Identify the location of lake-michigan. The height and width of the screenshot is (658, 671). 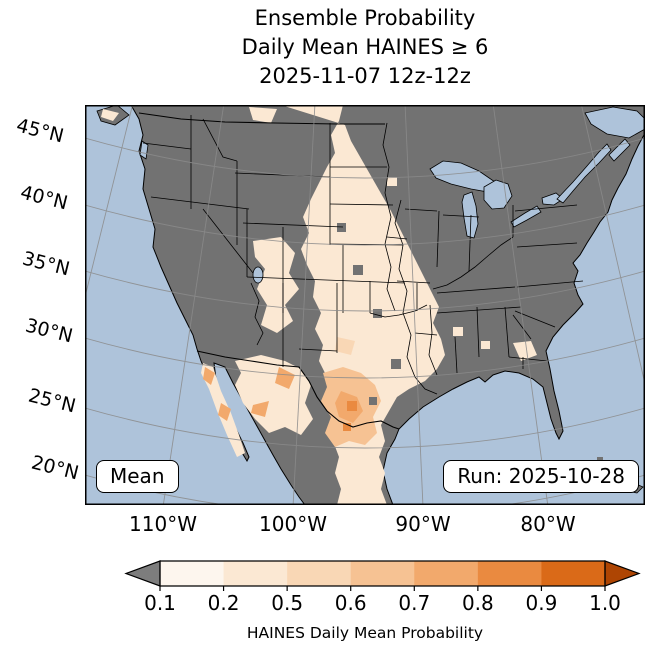
(470, 215).